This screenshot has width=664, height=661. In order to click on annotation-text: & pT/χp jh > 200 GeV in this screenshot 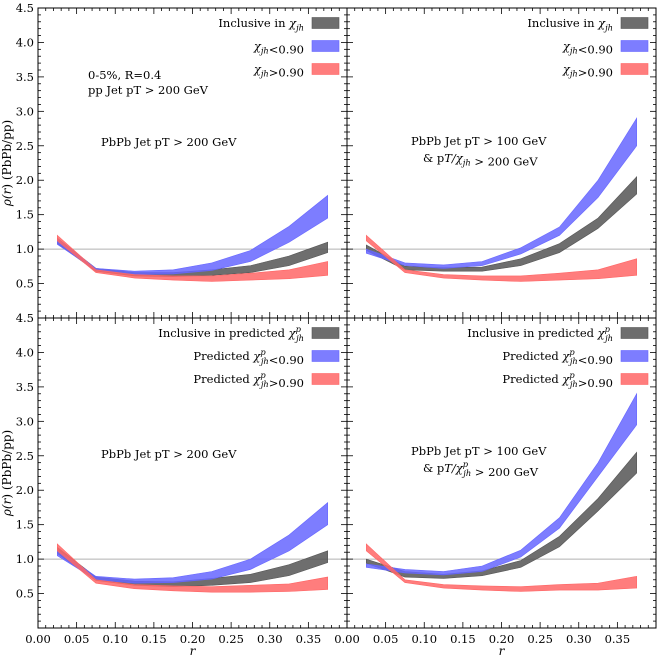, I will do `click(481, 469)`.